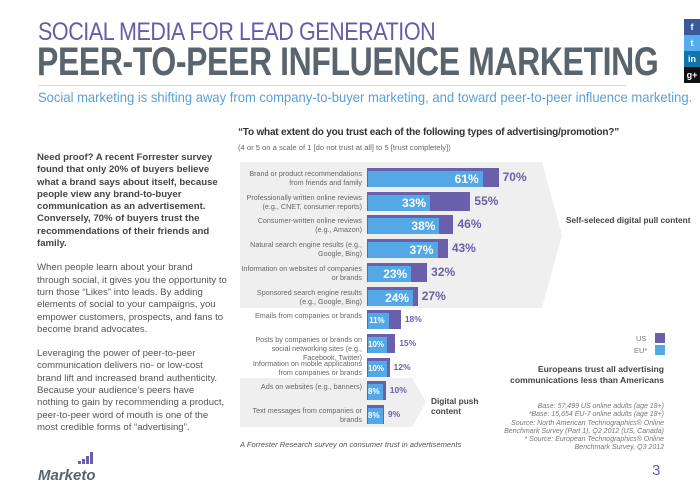 The width and height of the screenshot is (700, 495). Describe the element at coordinates (311, 387) in the screenshot. I see `category-label: Ads on websites (e.g., banners)` at that location.